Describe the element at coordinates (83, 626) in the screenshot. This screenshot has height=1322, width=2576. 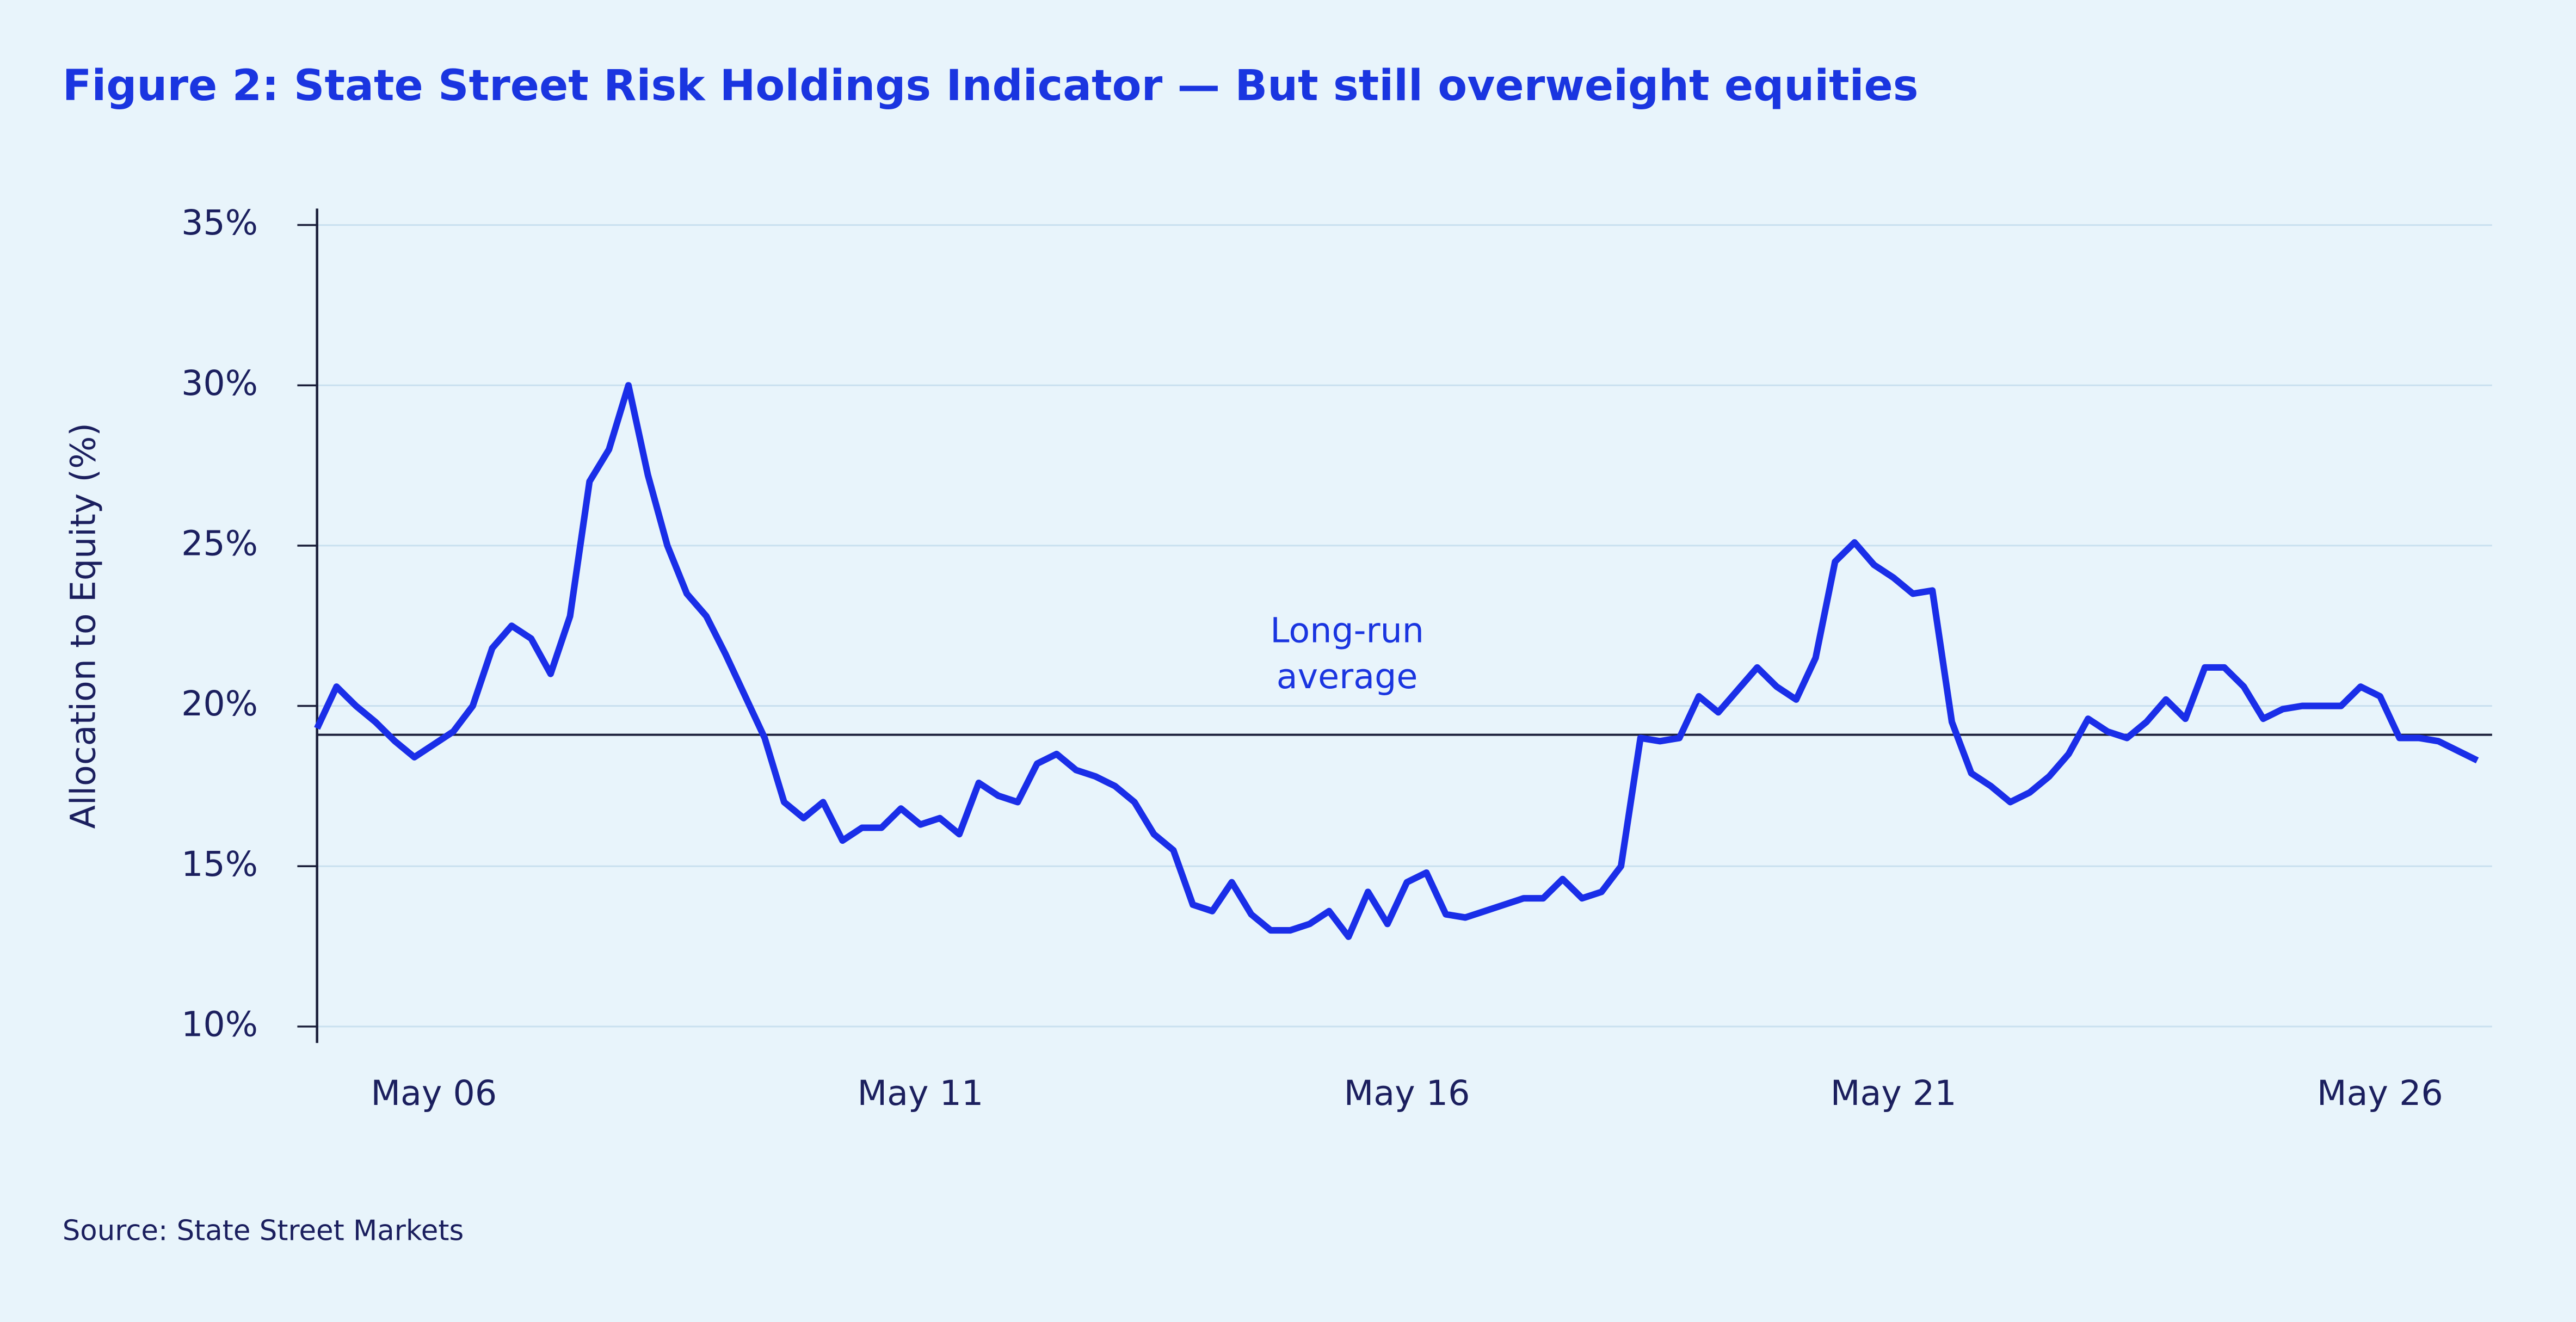
I see `y-axis-label: Allocation to Equity (%)` at that location.